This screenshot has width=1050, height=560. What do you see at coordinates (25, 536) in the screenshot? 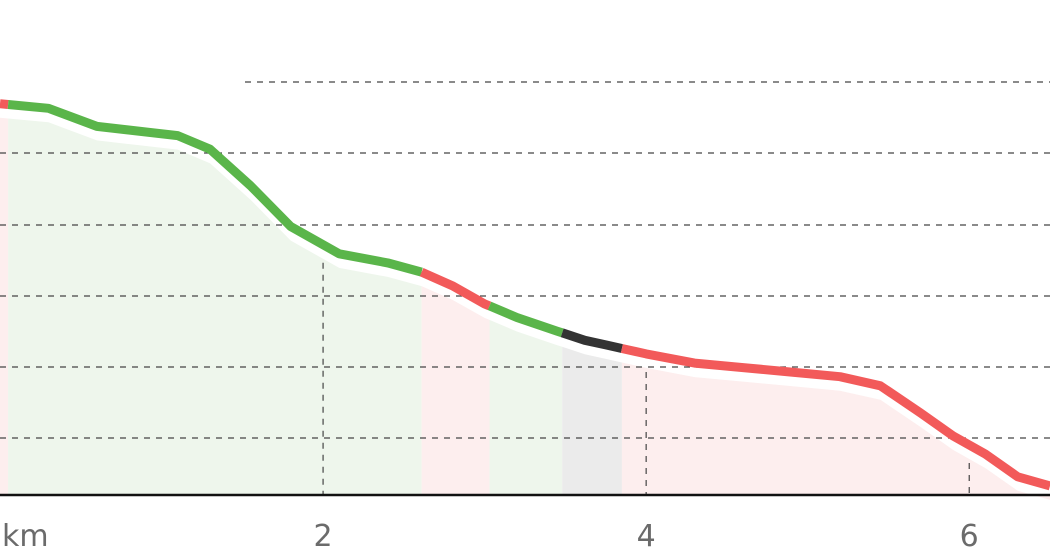
I see `x-tick-label-0: km` at bounding box center [25, 536].